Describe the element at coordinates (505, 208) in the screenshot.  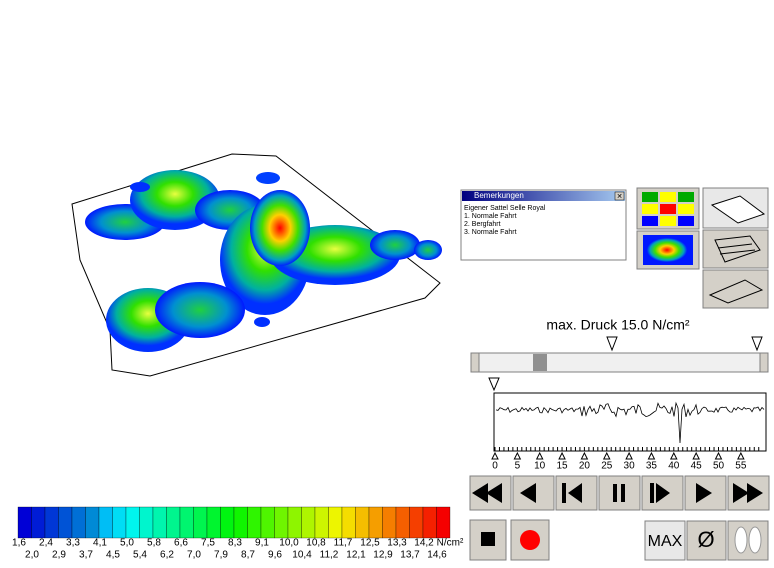
I see `note-line: Eigener Sattel Selle Royal` at that location.